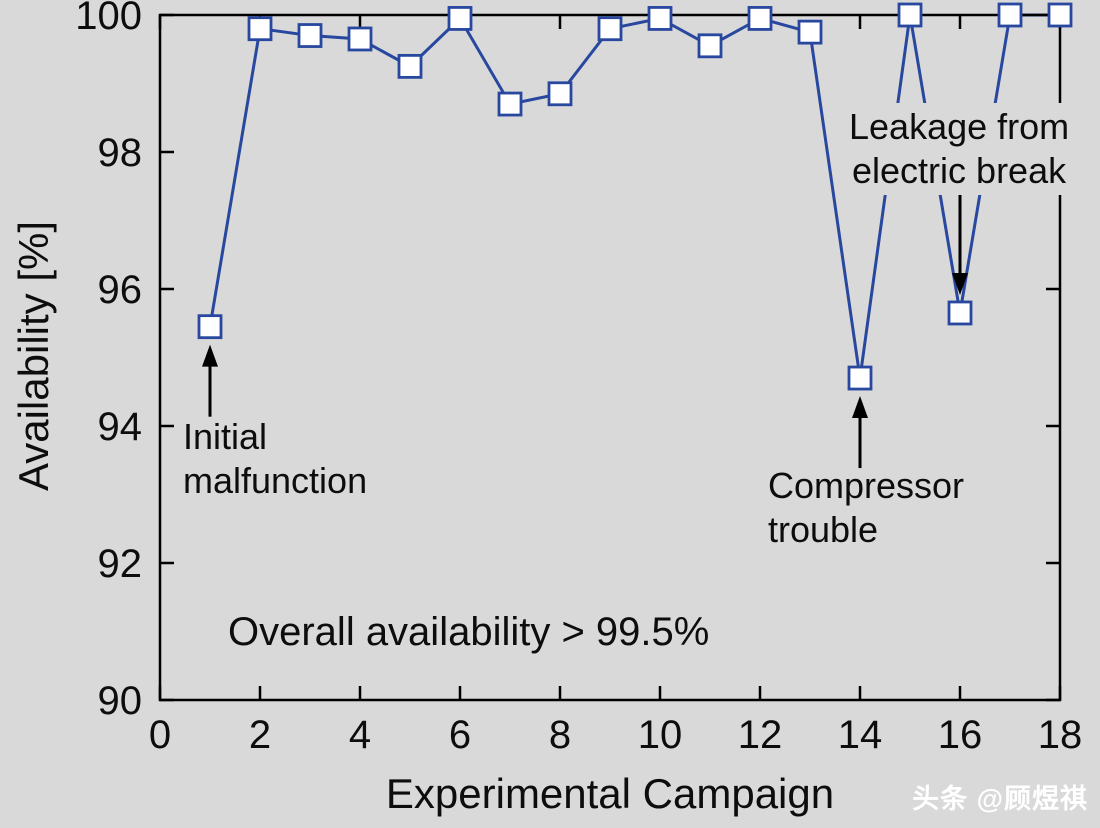 Image resolution: width=1100 pixels, height=828 pixels. What do you see at coordinates (469, 632) in the screenshot?
I see `annotation-overall-availability: Overall availability > 99.5%` at bounding box center [469, 632].